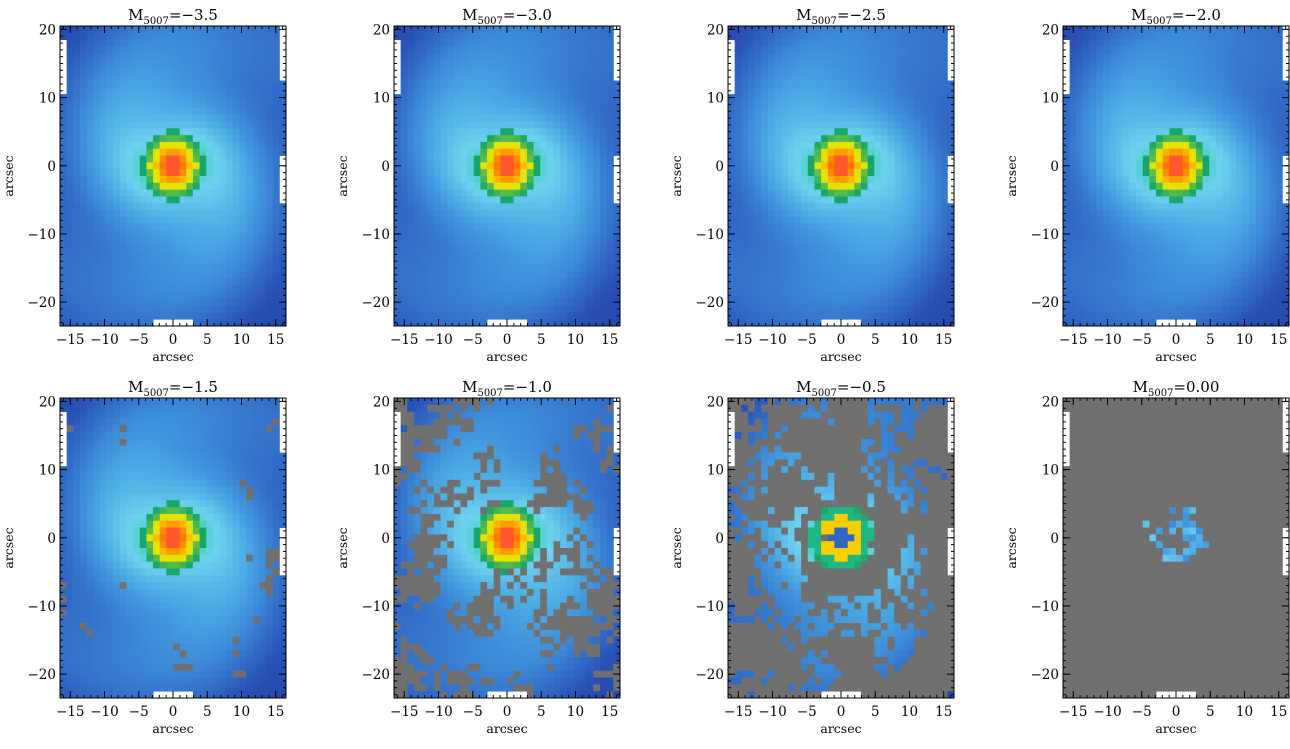  What do you see at coordinates (42, 235) in the screenshot?
I see `y-tick-label: −10` at bounding box center [42, 235].